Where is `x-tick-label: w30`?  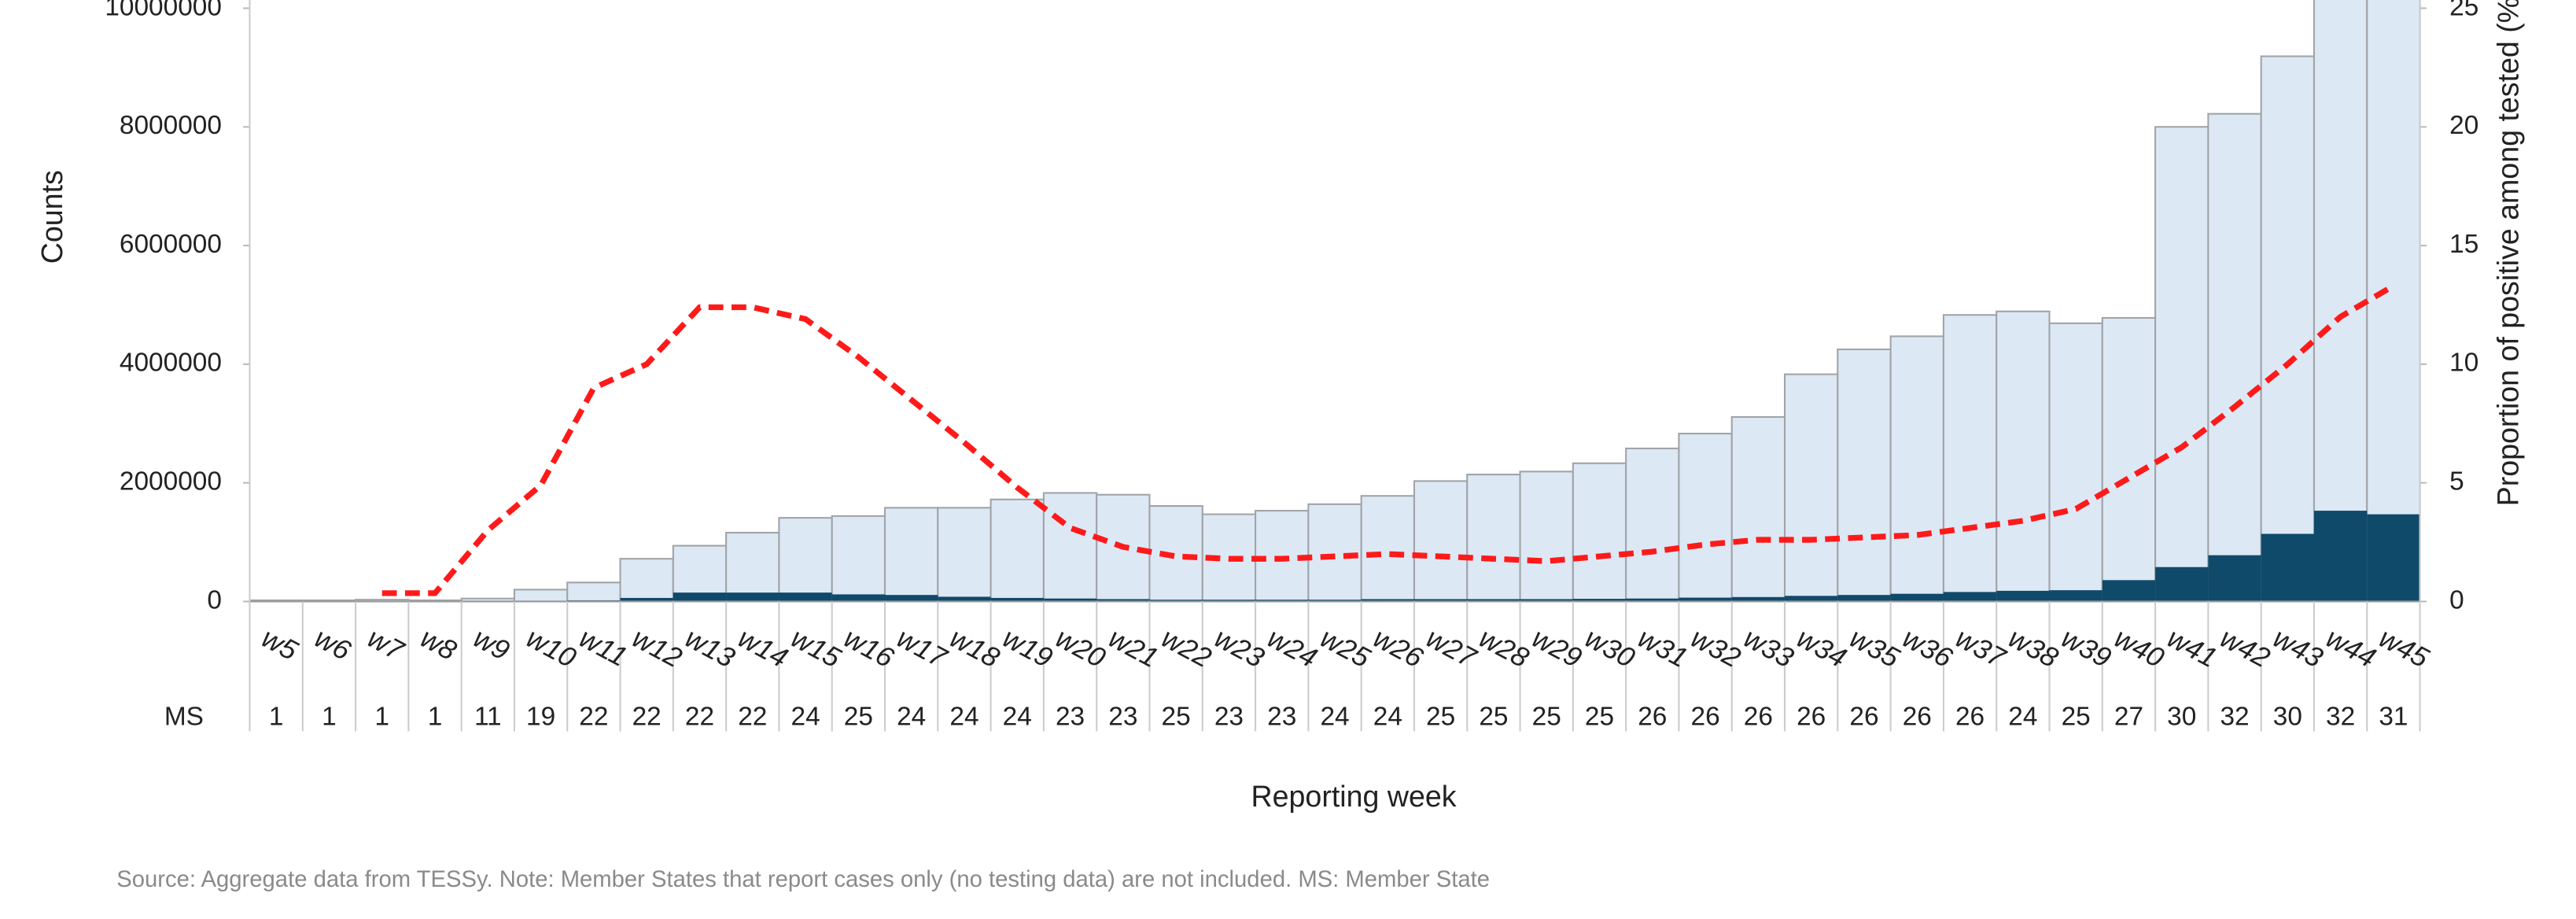
x-tick-label: w30 is located at coordinates (1610, 648).